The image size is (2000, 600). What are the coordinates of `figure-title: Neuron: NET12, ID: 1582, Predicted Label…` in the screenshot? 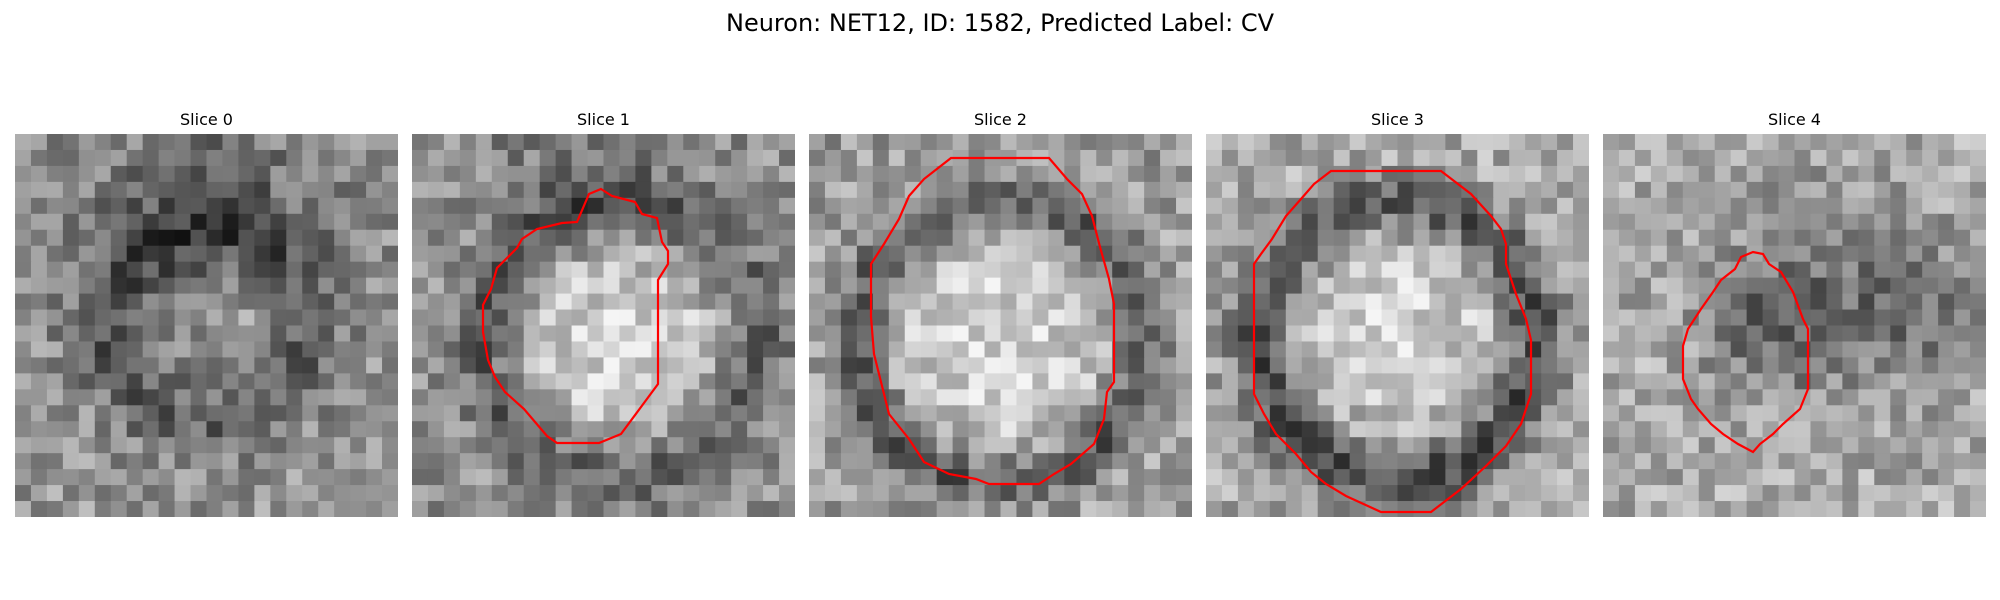 It's located at (1000, 23).